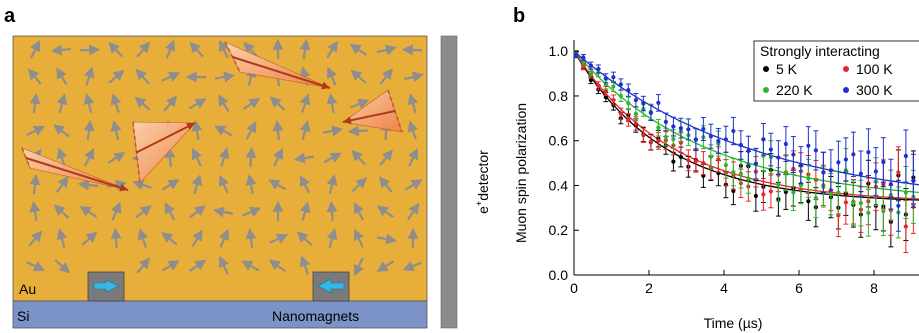 The image size is (919, 333). What do you see at coordinates (10, 16) in the screenshot?
I see `panel-a-label: a` at bounding box center [10, 16].